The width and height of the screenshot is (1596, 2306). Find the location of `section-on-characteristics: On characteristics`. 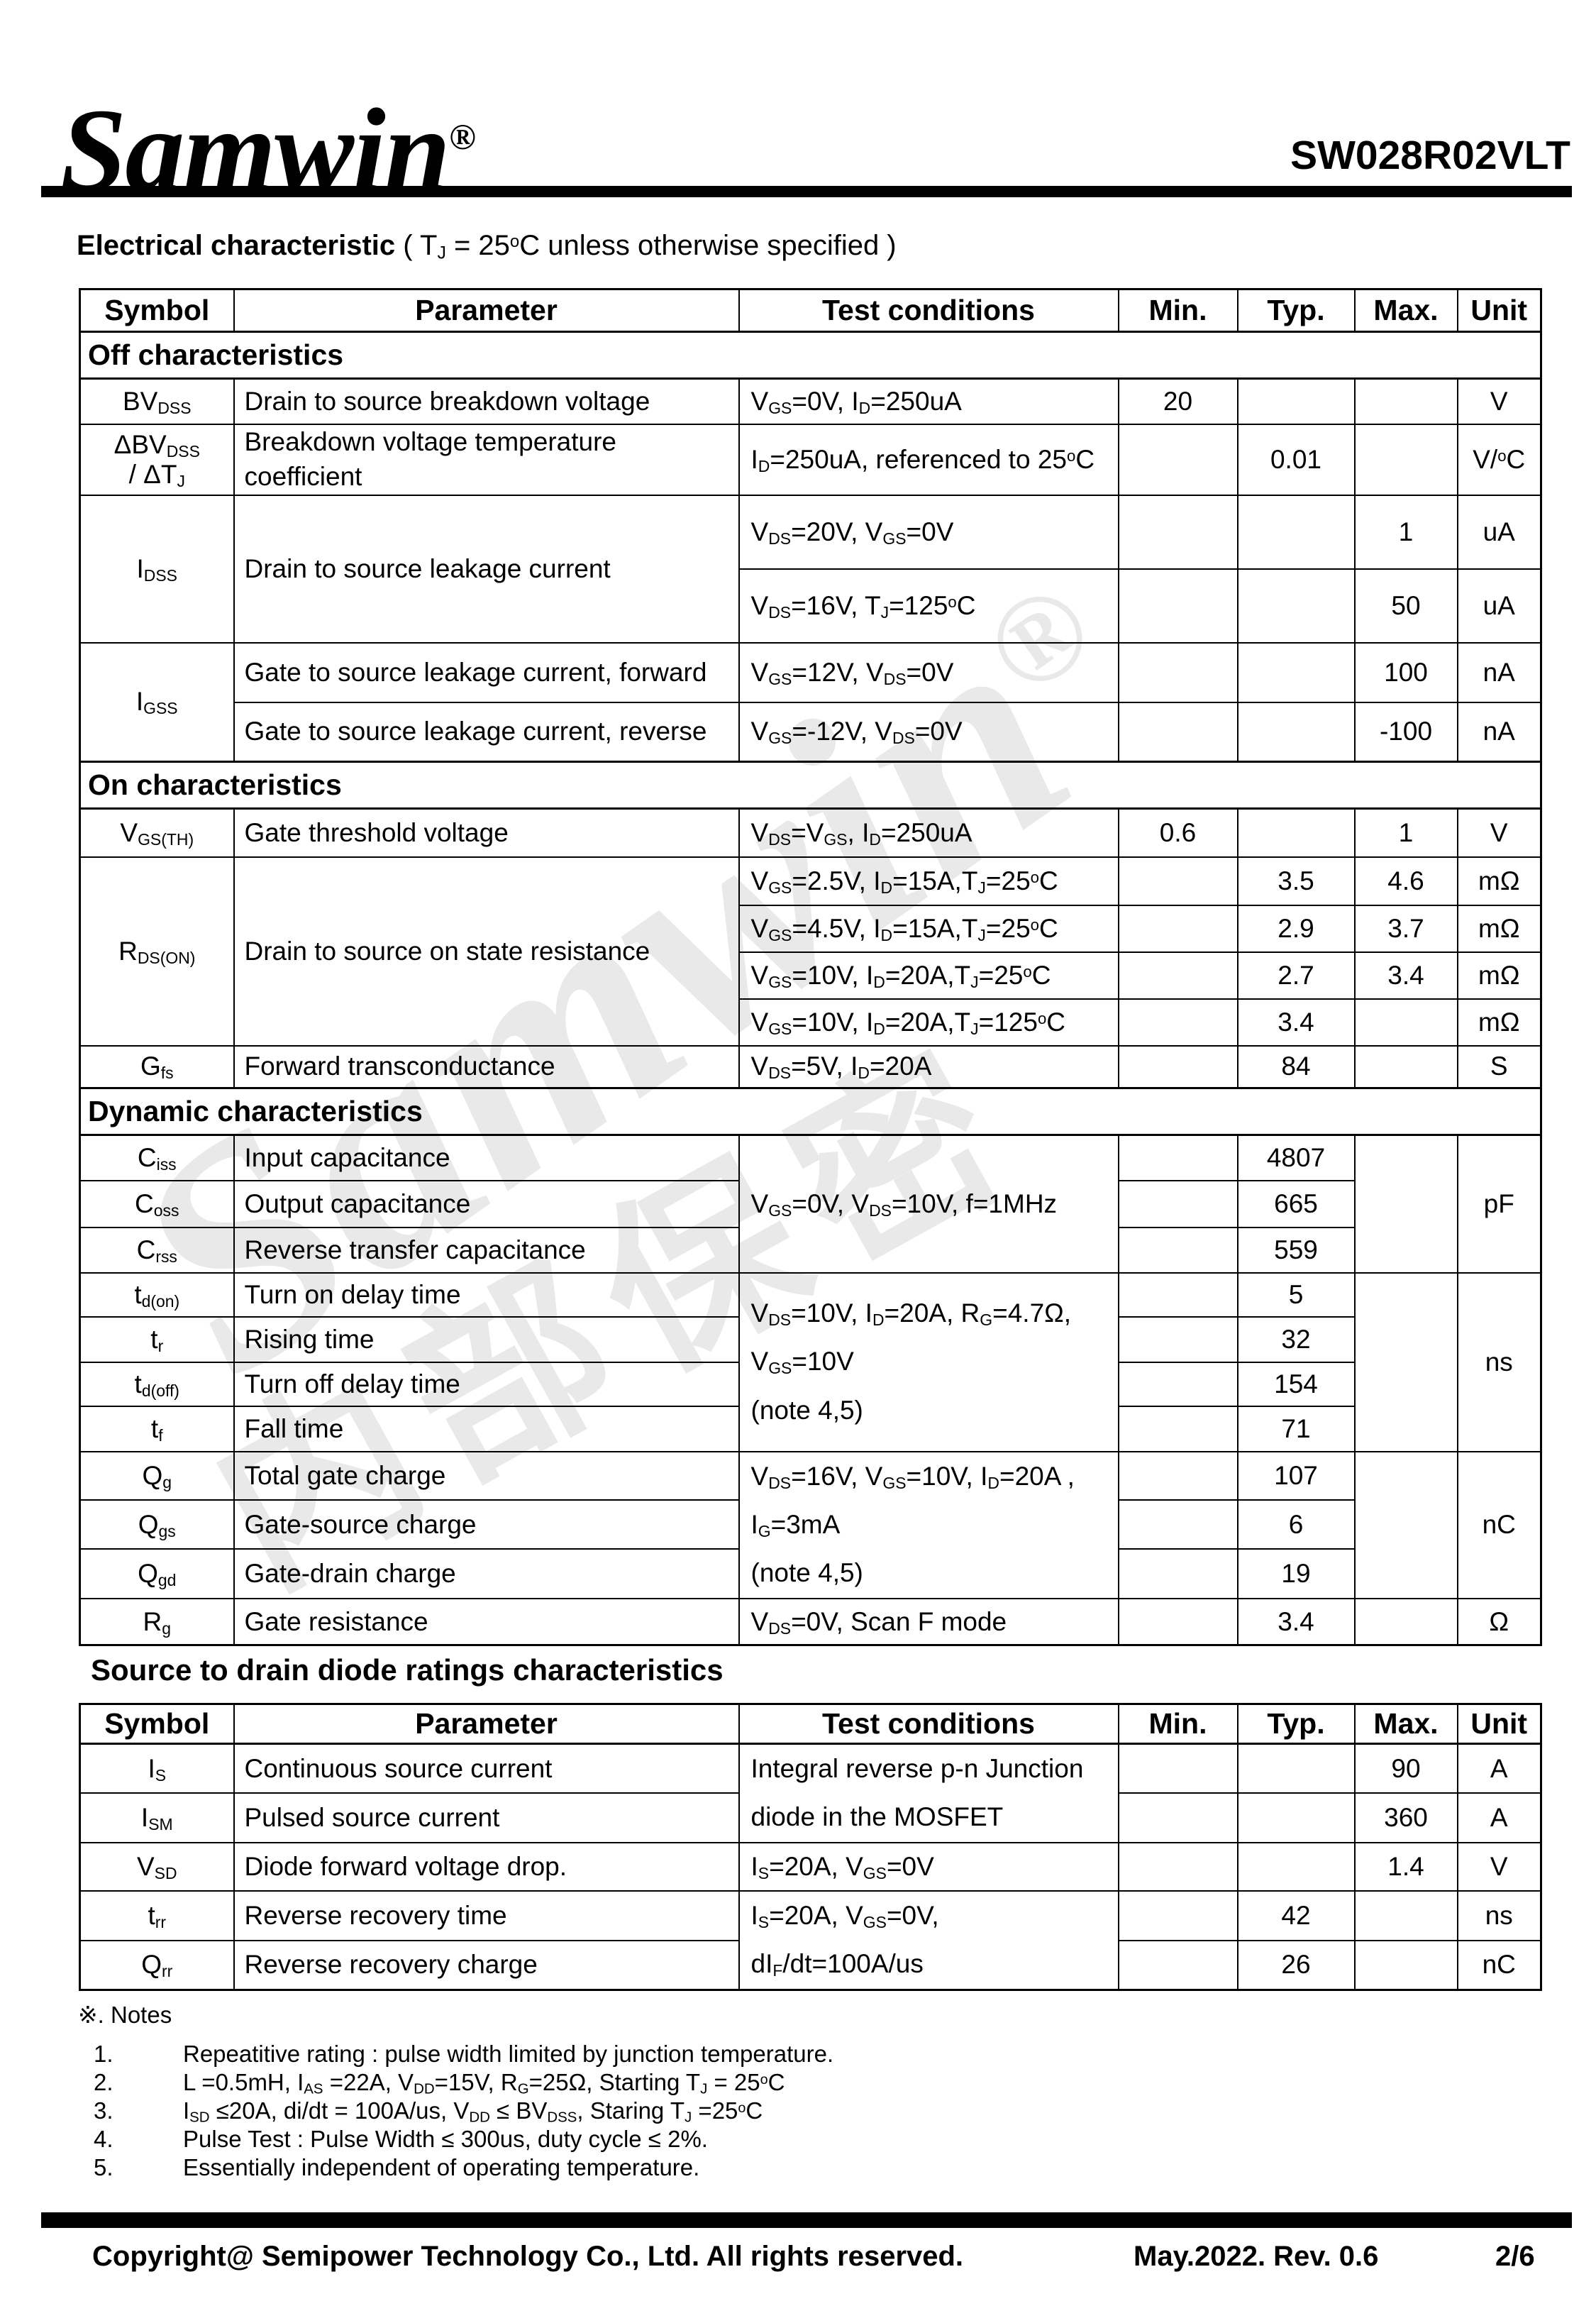

section-on-characteristics: On characteristics is located at coordinates (811, 785).